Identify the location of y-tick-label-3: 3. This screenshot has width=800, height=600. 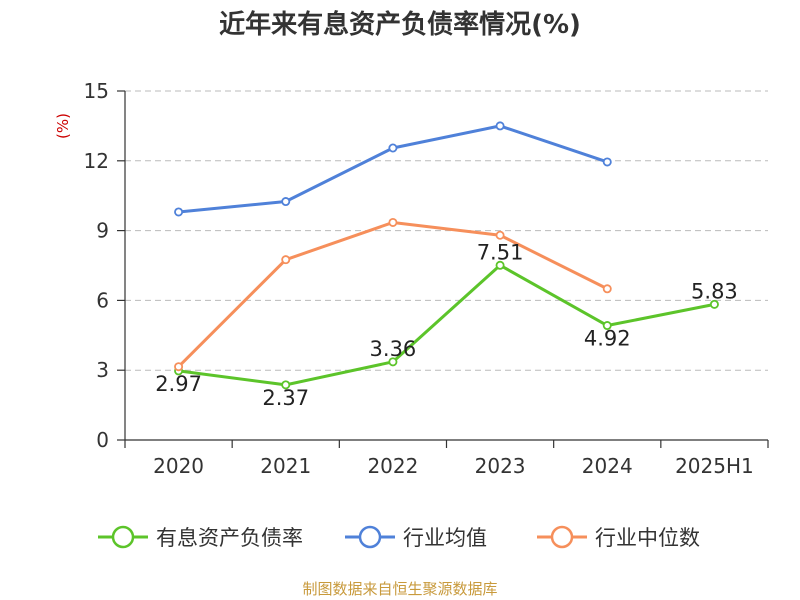
(102, 370).